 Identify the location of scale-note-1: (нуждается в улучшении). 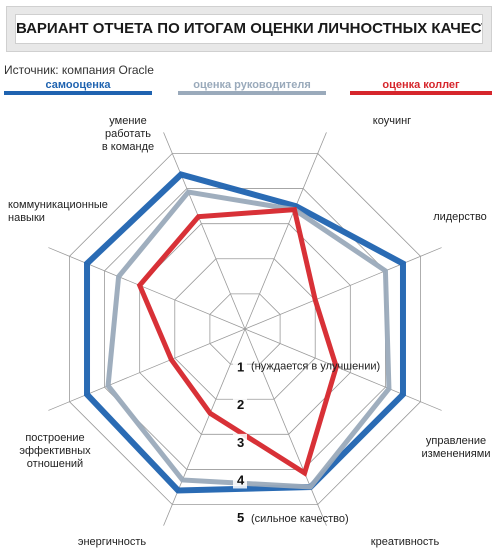
(315, 367).